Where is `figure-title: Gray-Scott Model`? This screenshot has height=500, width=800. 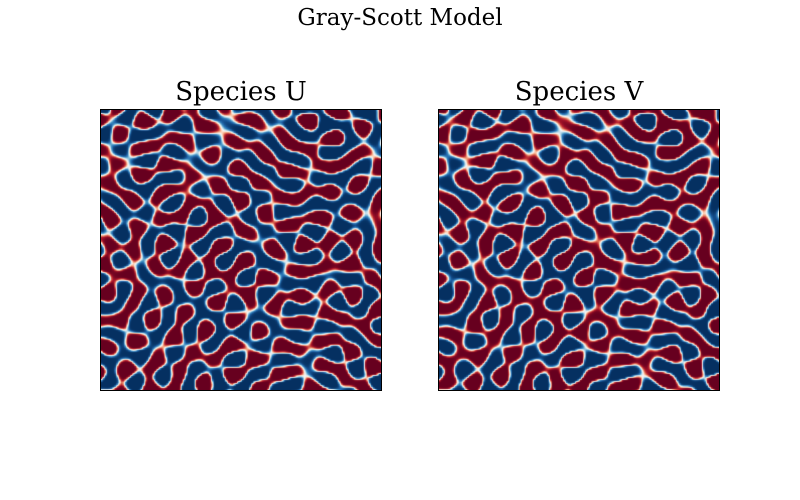
figure-title: Gray-Scott Model is located at coordinates (400, 18).